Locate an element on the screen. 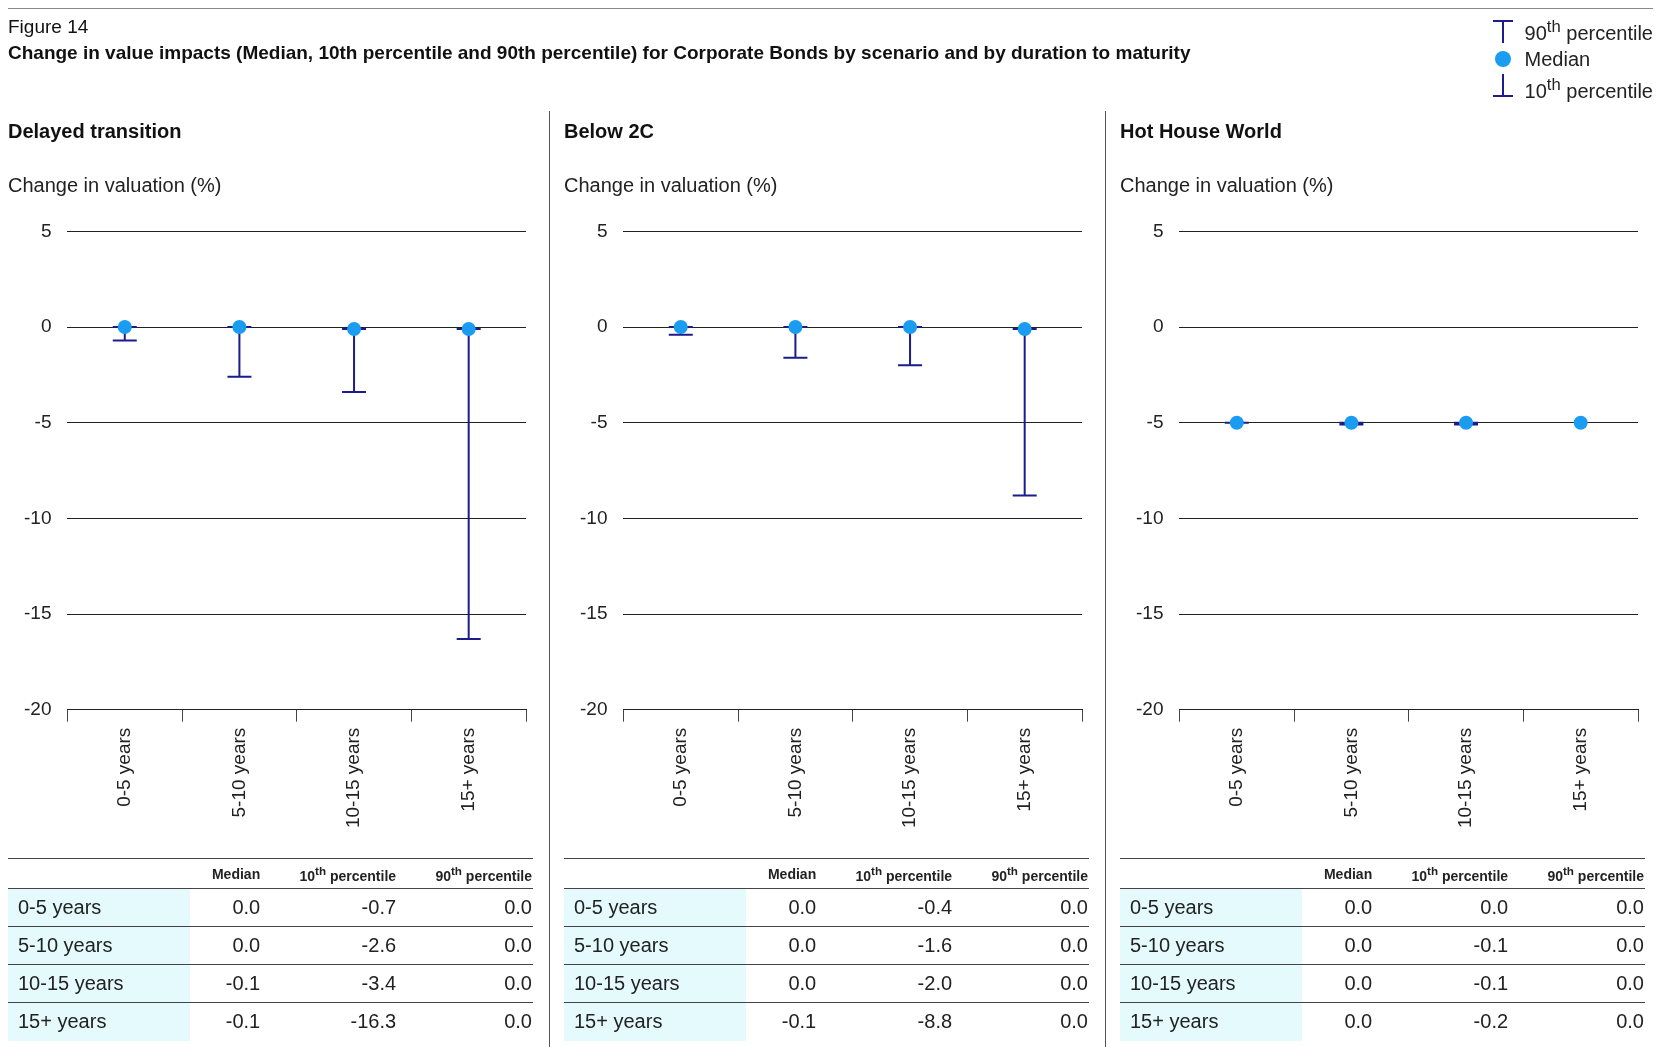 Image resolution: width=1661 pixels, height=1047 pixels. chart-title: Below 2C is located at coordinates (609, 131).